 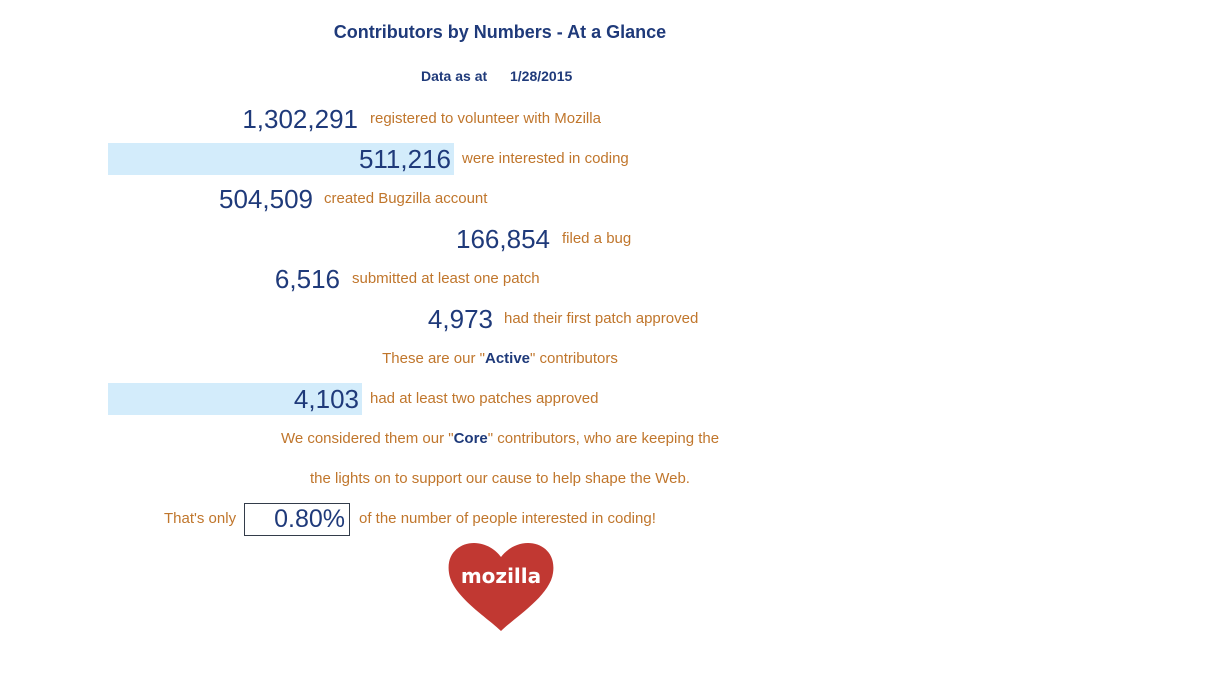 I want to click on core-note-before: We considered them our ", so click(x=367, y=438).